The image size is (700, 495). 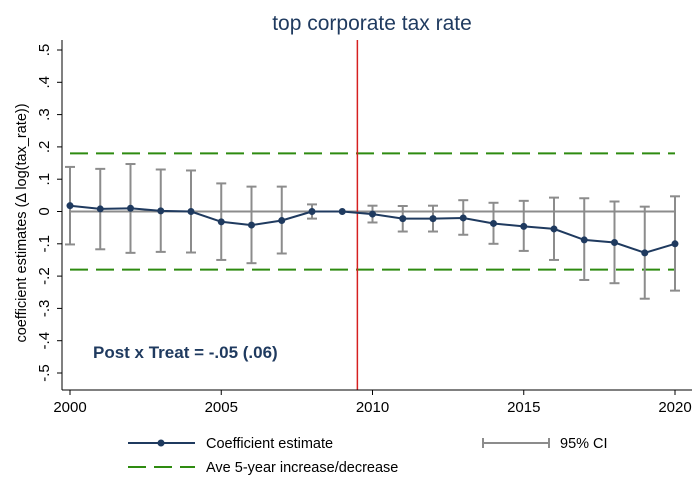 I want to click on legend-coef-marker, so click(x=161, y=443).